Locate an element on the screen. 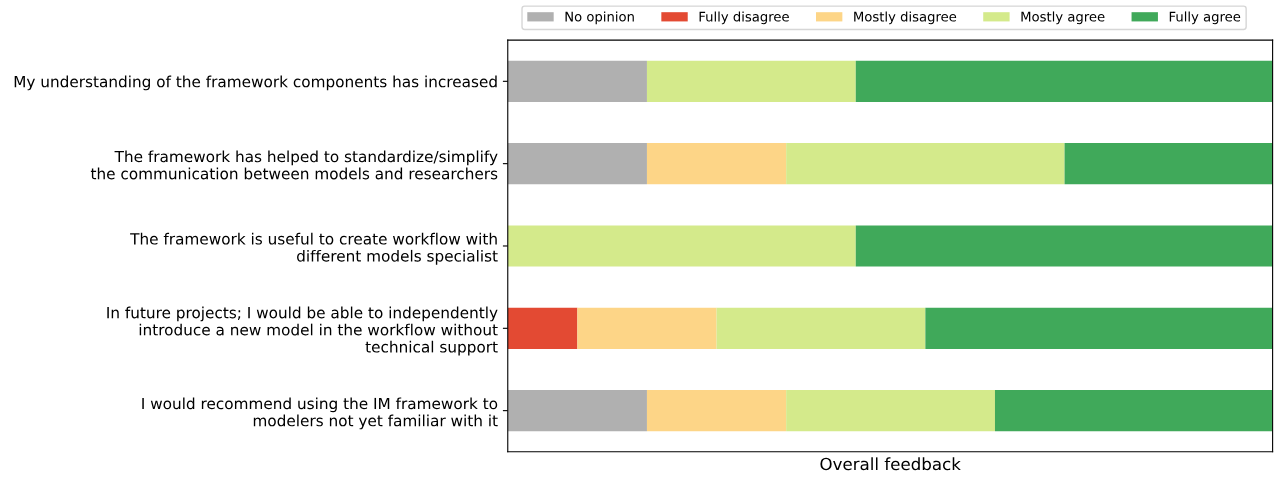 The width and height of the screenshot is (1279, 502). y-tick-label: The framework has helped to standardize/simplify the communication between models and researchers is located at coordinates (294, 165).